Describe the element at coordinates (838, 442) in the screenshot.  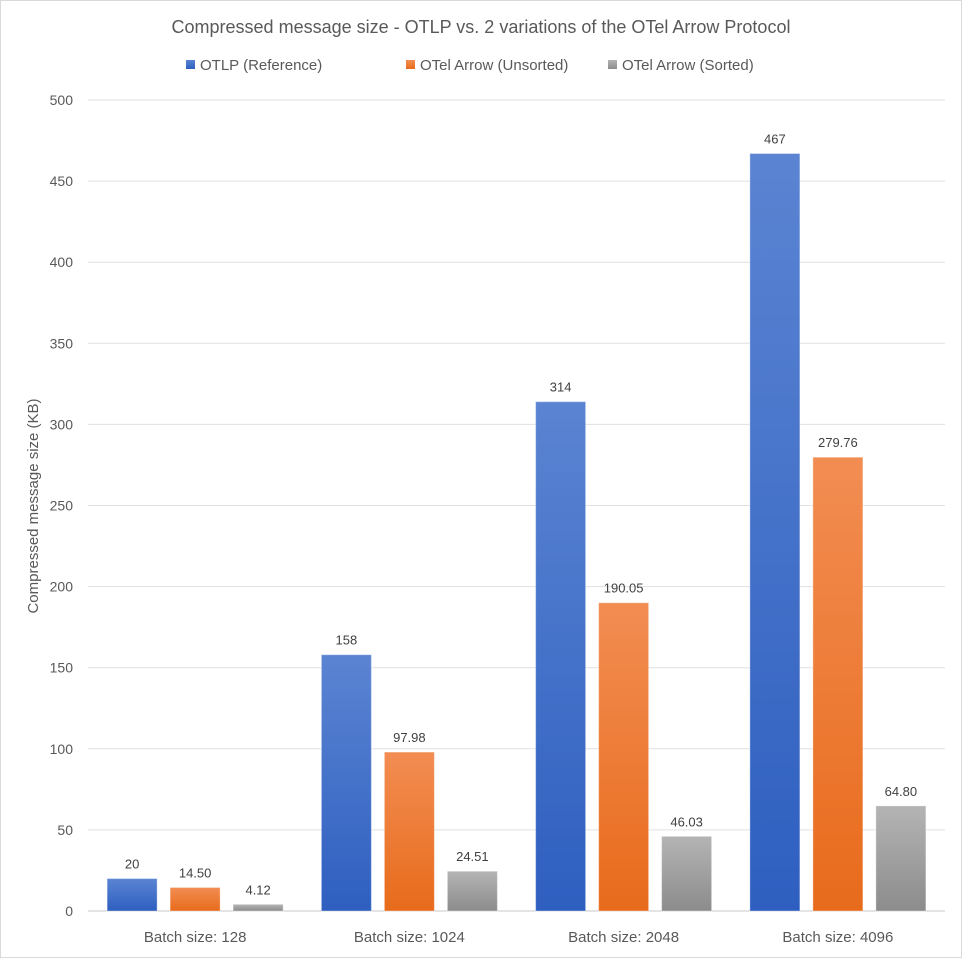
I see `data-label: 279.76` at that location.